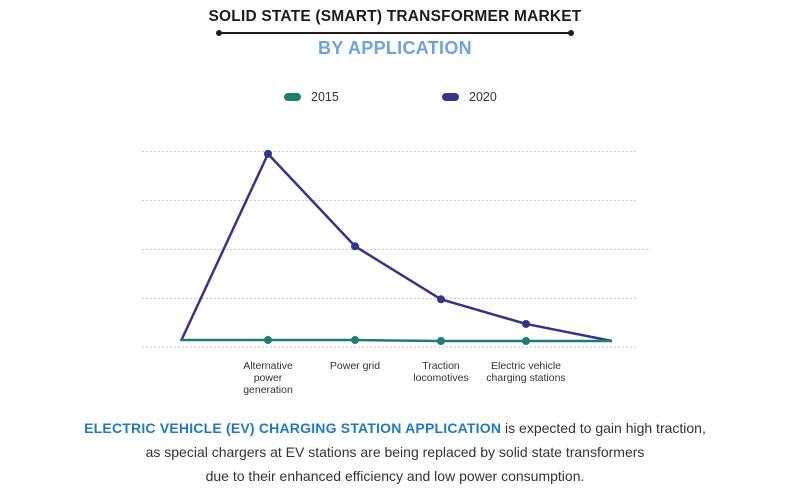 Image resolution: width=790 pixels, height=503 pixels. Describe the element at coordinates (483, 97) in the screenshot. I see `legend-label-2020: 2020` at that location.